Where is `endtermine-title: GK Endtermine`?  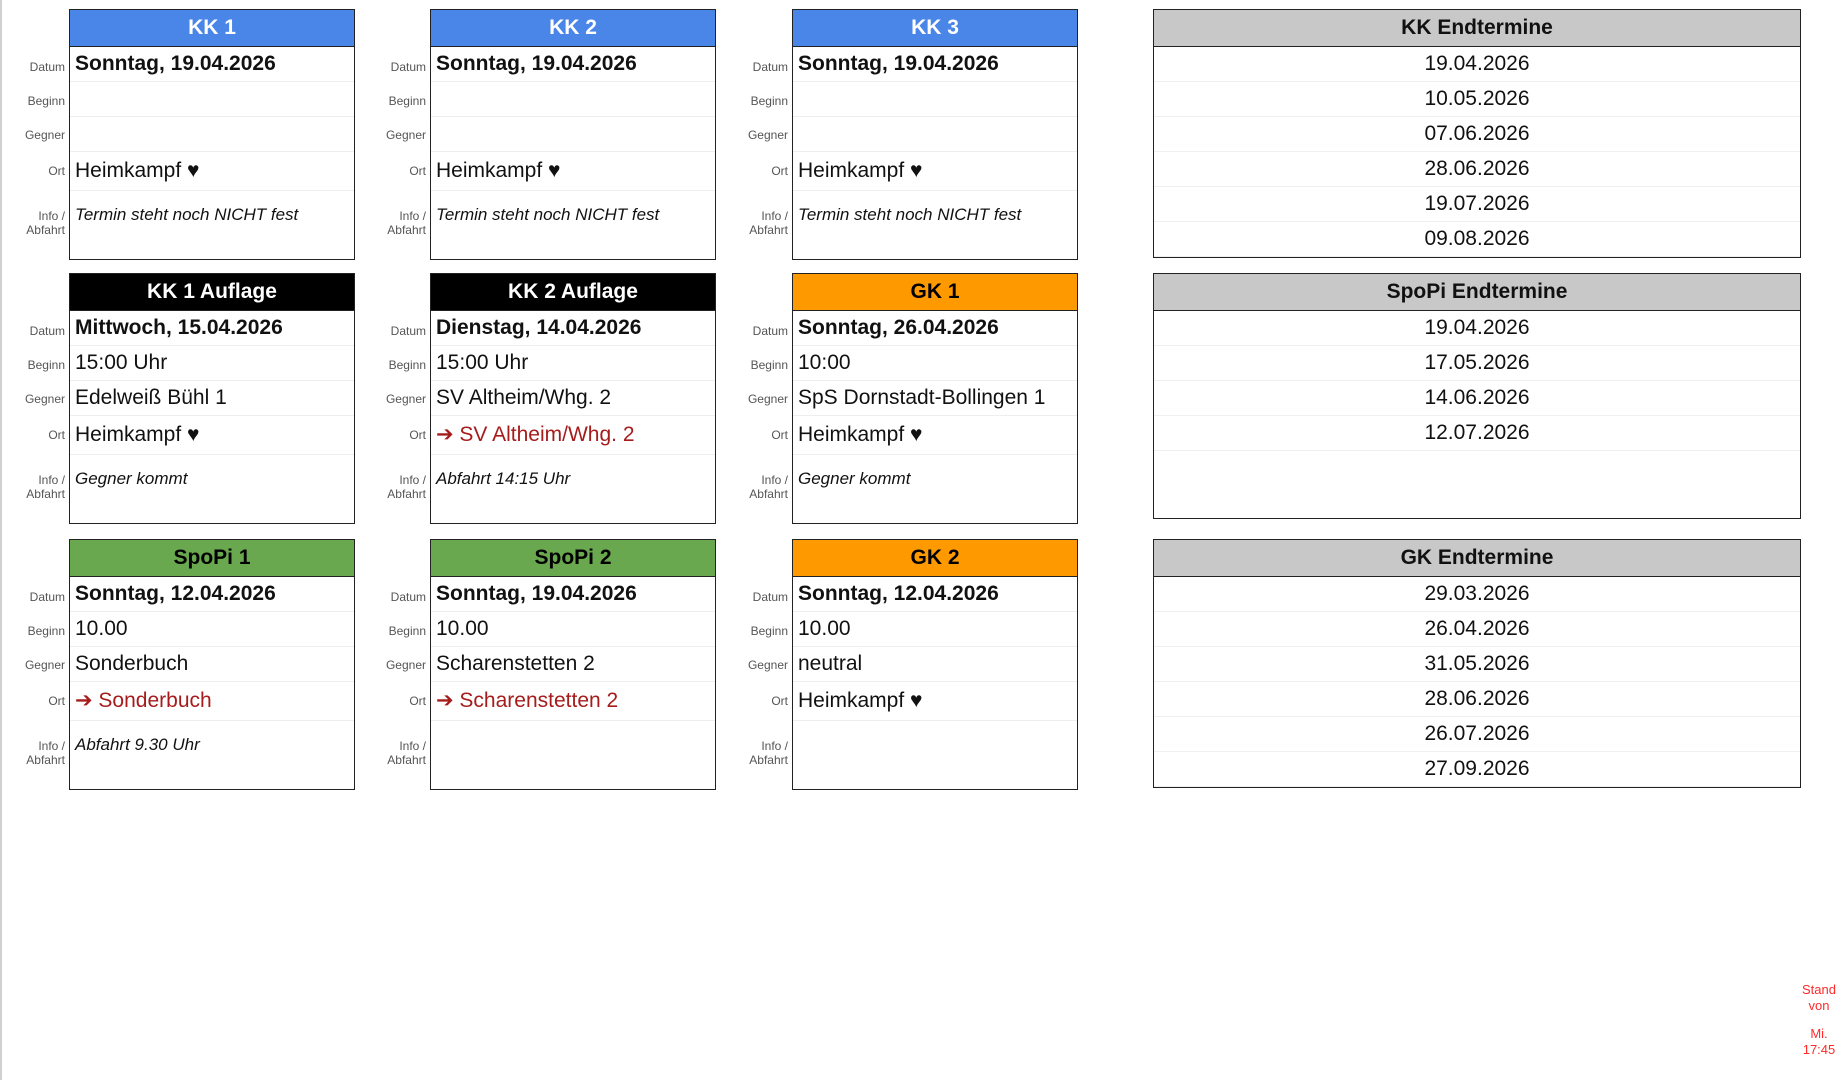
endtermine-title: GK Endtermine is located at coordinates (1477, 558).